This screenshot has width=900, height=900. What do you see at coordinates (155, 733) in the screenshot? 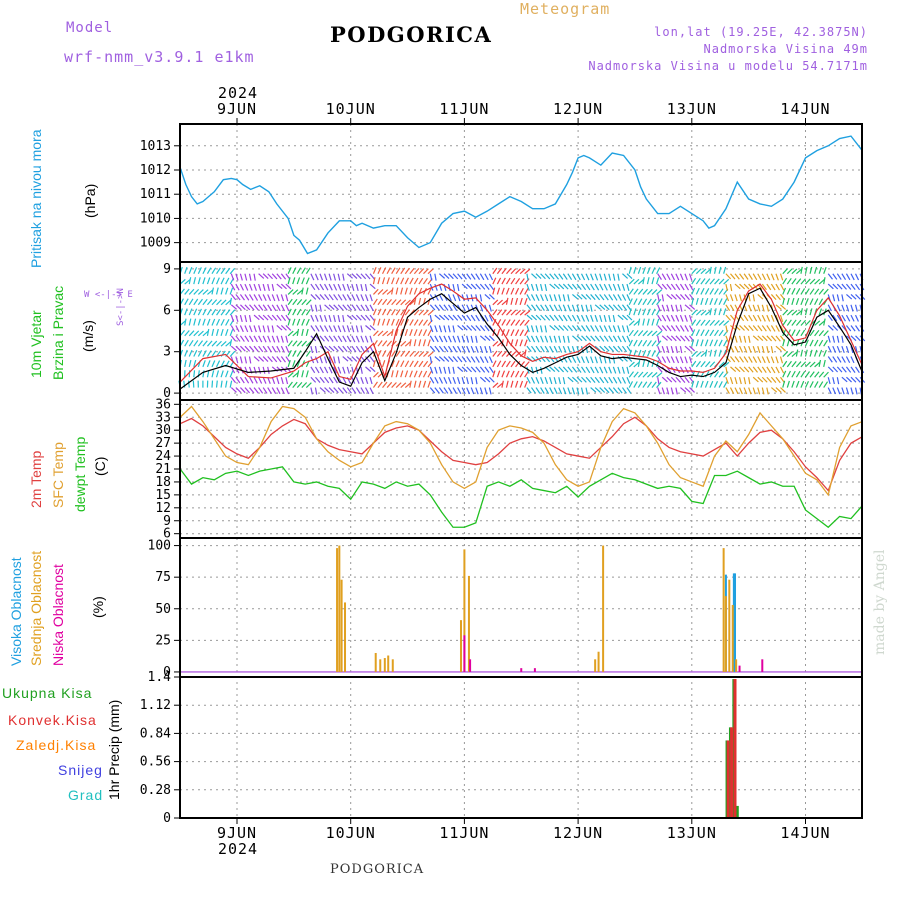
I see `precip-tick-label: 0.84` at bounding box center [155, 733].